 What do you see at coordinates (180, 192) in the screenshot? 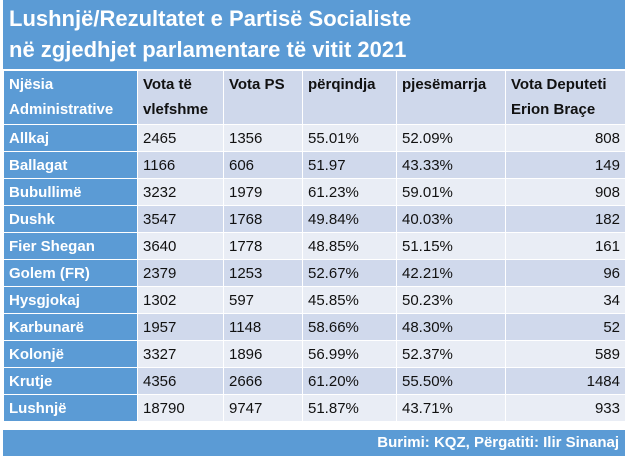
I see `table-cell: 3232` at bounding box center [180, 192].